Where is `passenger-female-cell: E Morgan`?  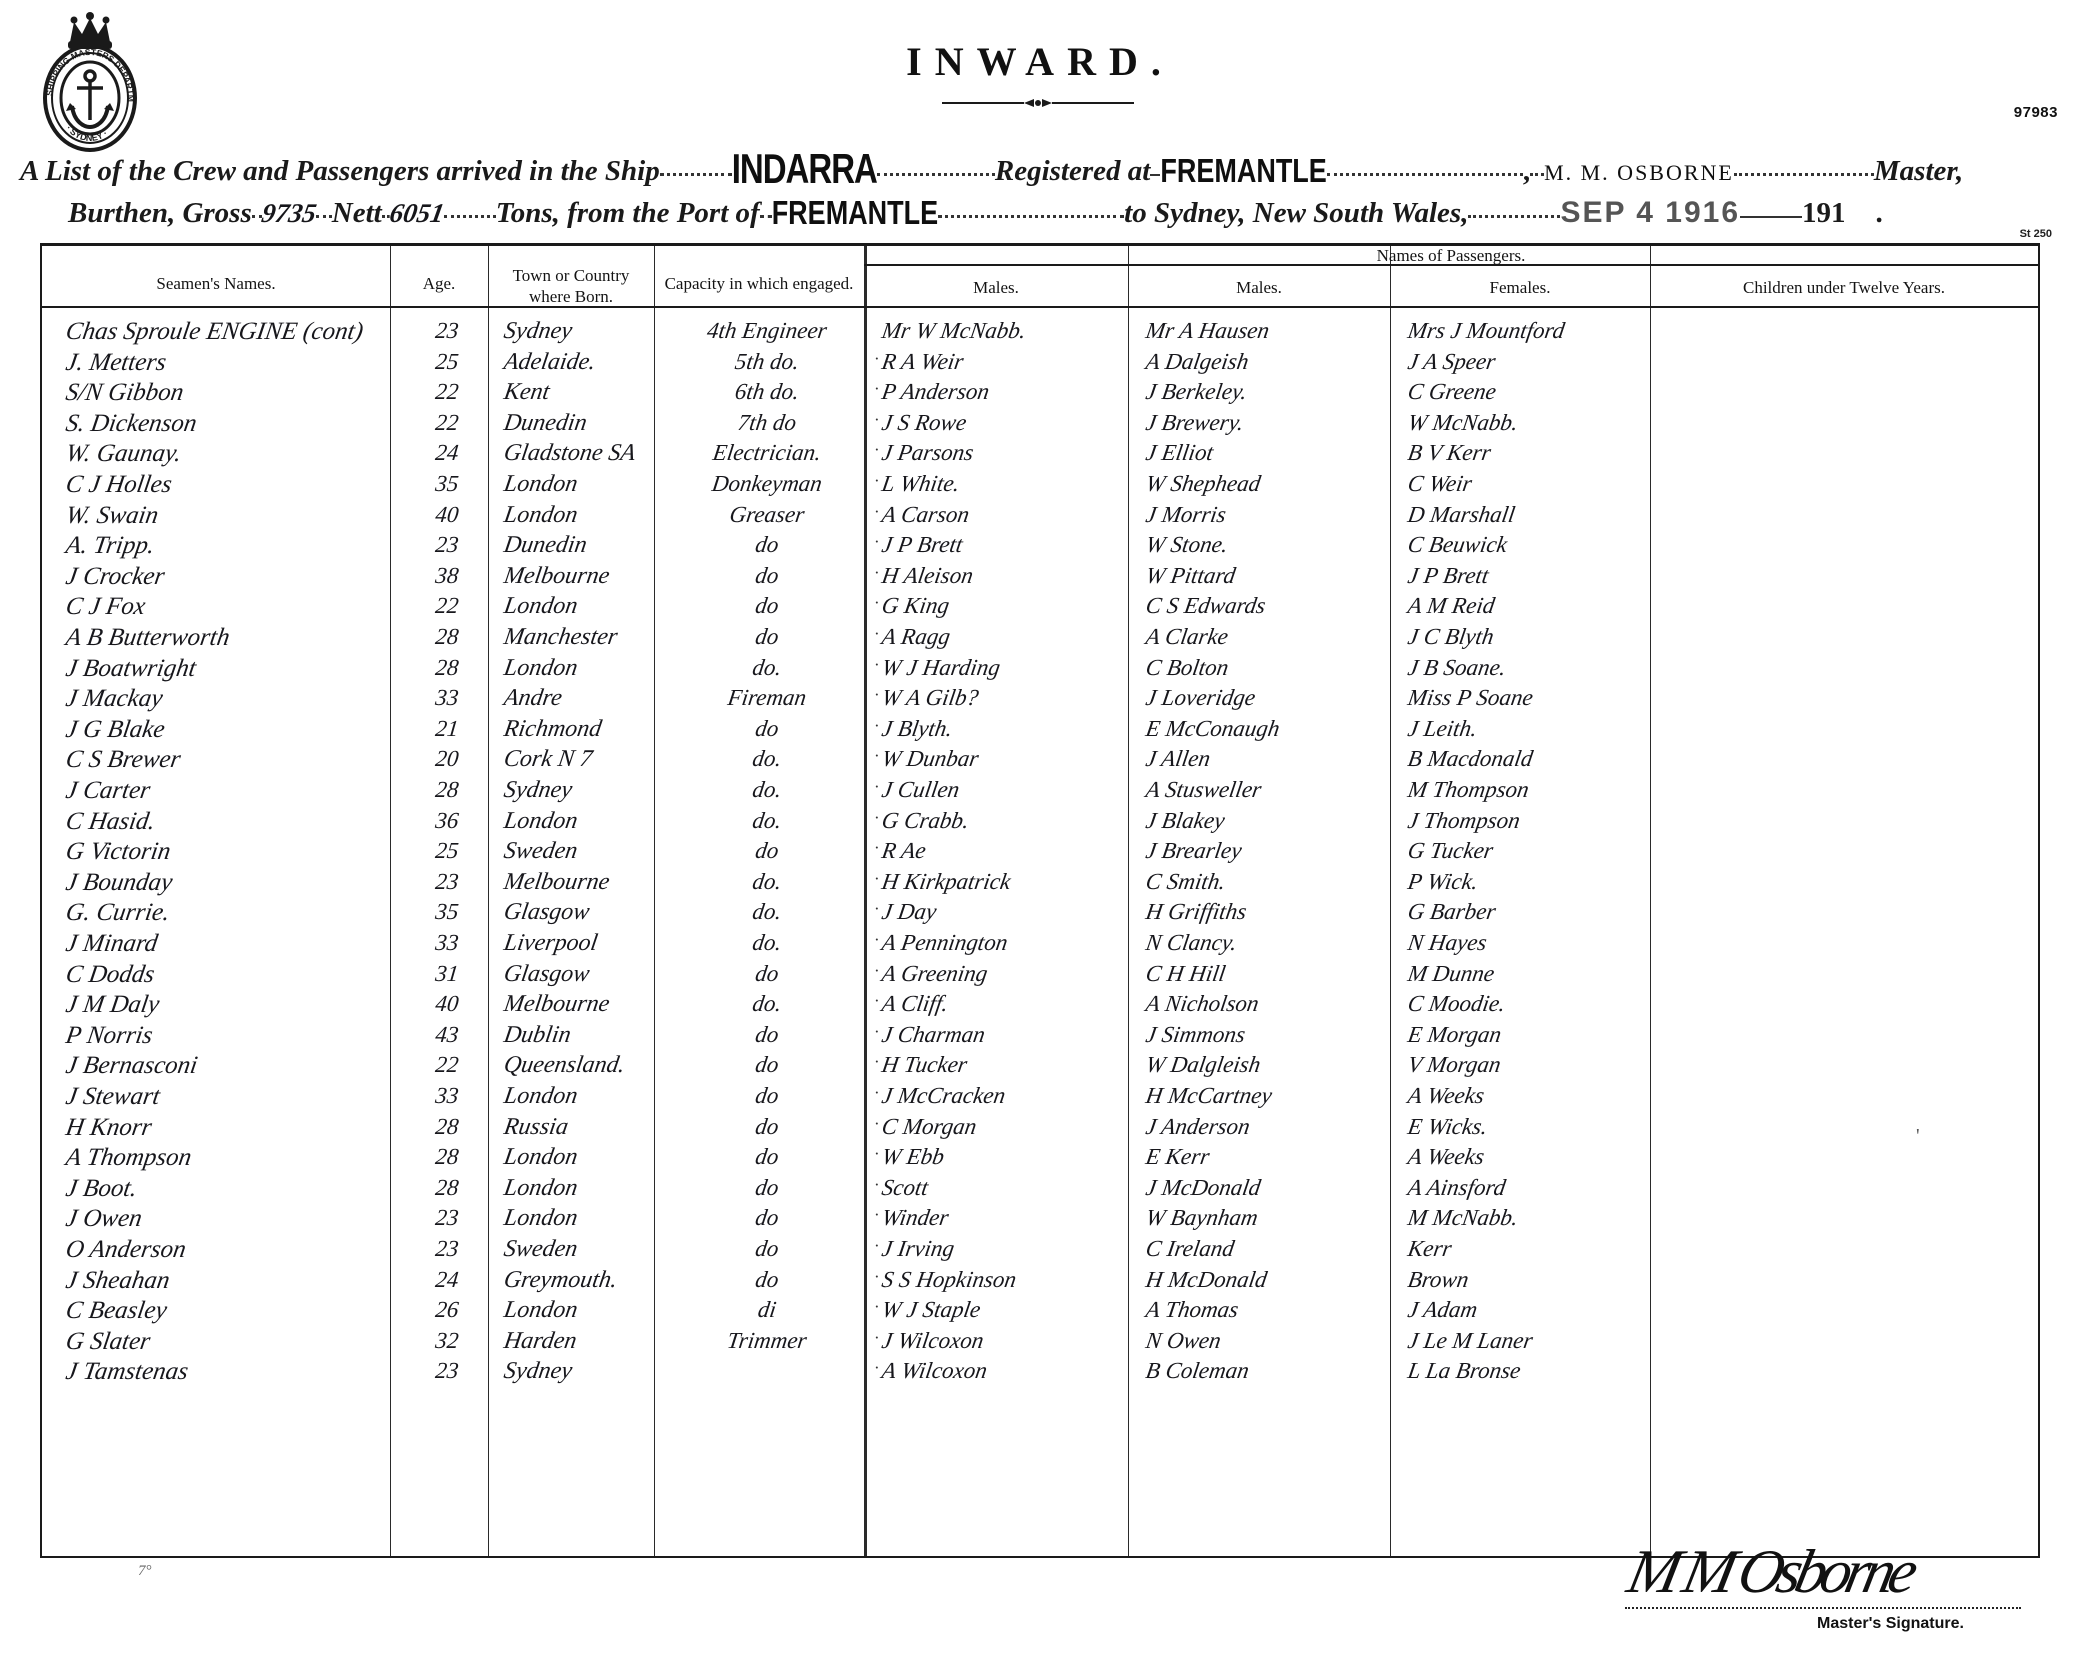 passenger-female-cell: E Morgan is located at coordinates (1455, 1034).